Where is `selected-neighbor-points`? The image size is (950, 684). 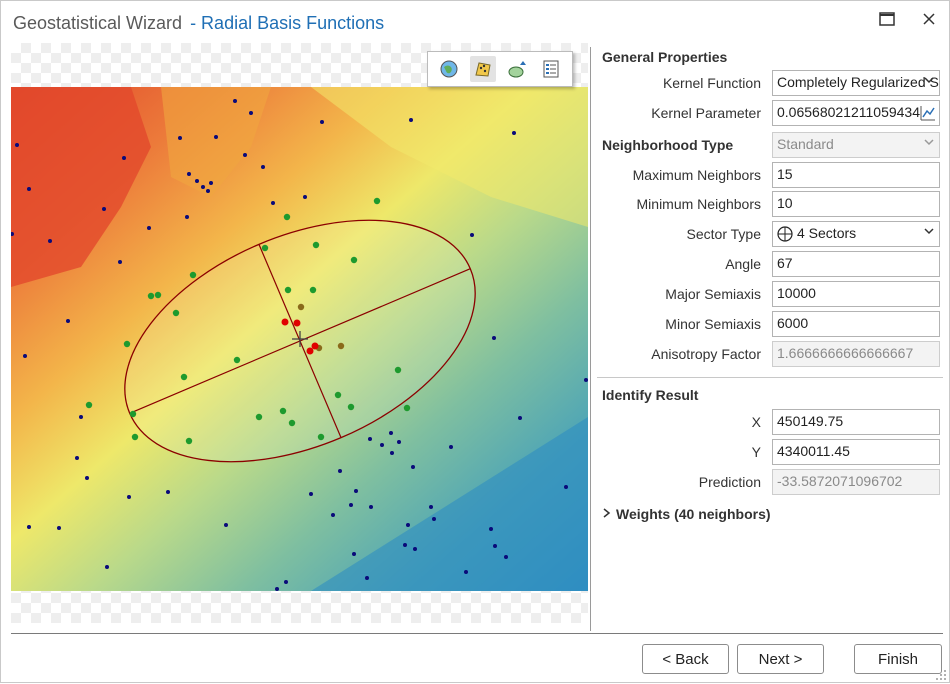 selected-neighbor-points is located at coordinates (300, 336).